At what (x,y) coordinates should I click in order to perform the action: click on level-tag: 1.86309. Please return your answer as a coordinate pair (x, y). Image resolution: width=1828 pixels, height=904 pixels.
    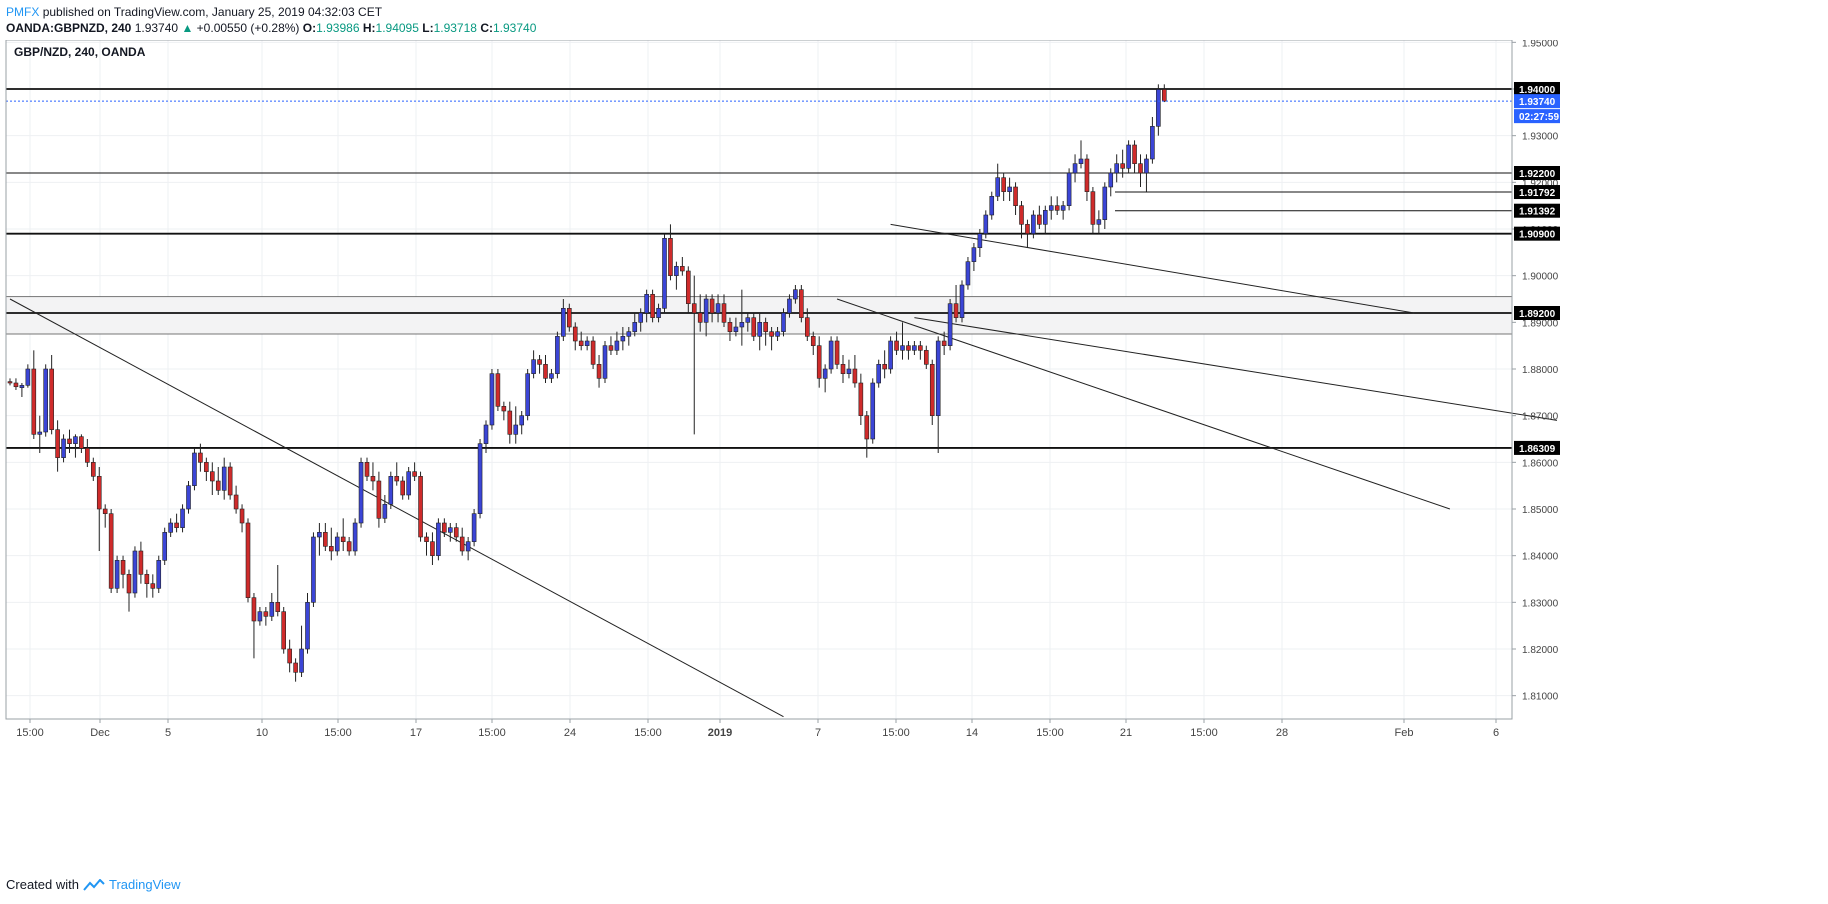
    Looking at the image, I should click on (1537, 447).